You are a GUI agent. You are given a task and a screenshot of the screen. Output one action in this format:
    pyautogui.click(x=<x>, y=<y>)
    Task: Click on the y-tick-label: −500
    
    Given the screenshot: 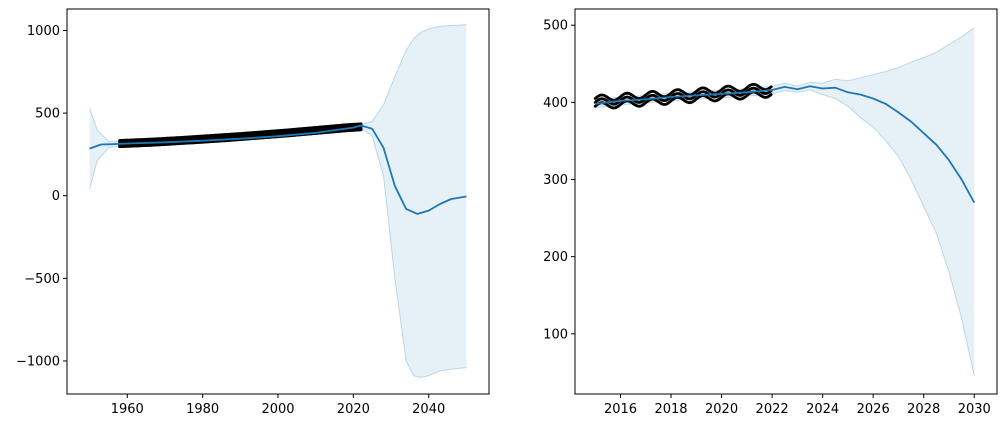 What is the action you would take?
    pyautogui.click(x=42, y=279)
    